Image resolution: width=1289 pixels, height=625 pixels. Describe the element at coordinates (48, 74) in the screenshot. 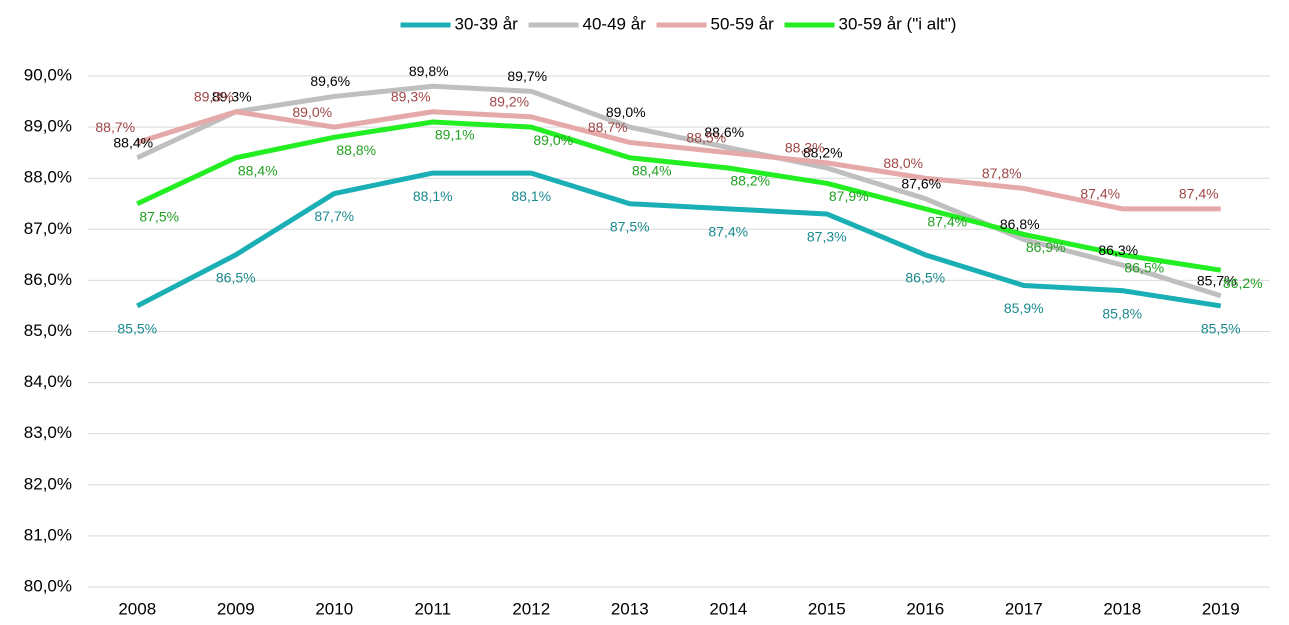

I see `y-tick-label: 90,0%` at that location.